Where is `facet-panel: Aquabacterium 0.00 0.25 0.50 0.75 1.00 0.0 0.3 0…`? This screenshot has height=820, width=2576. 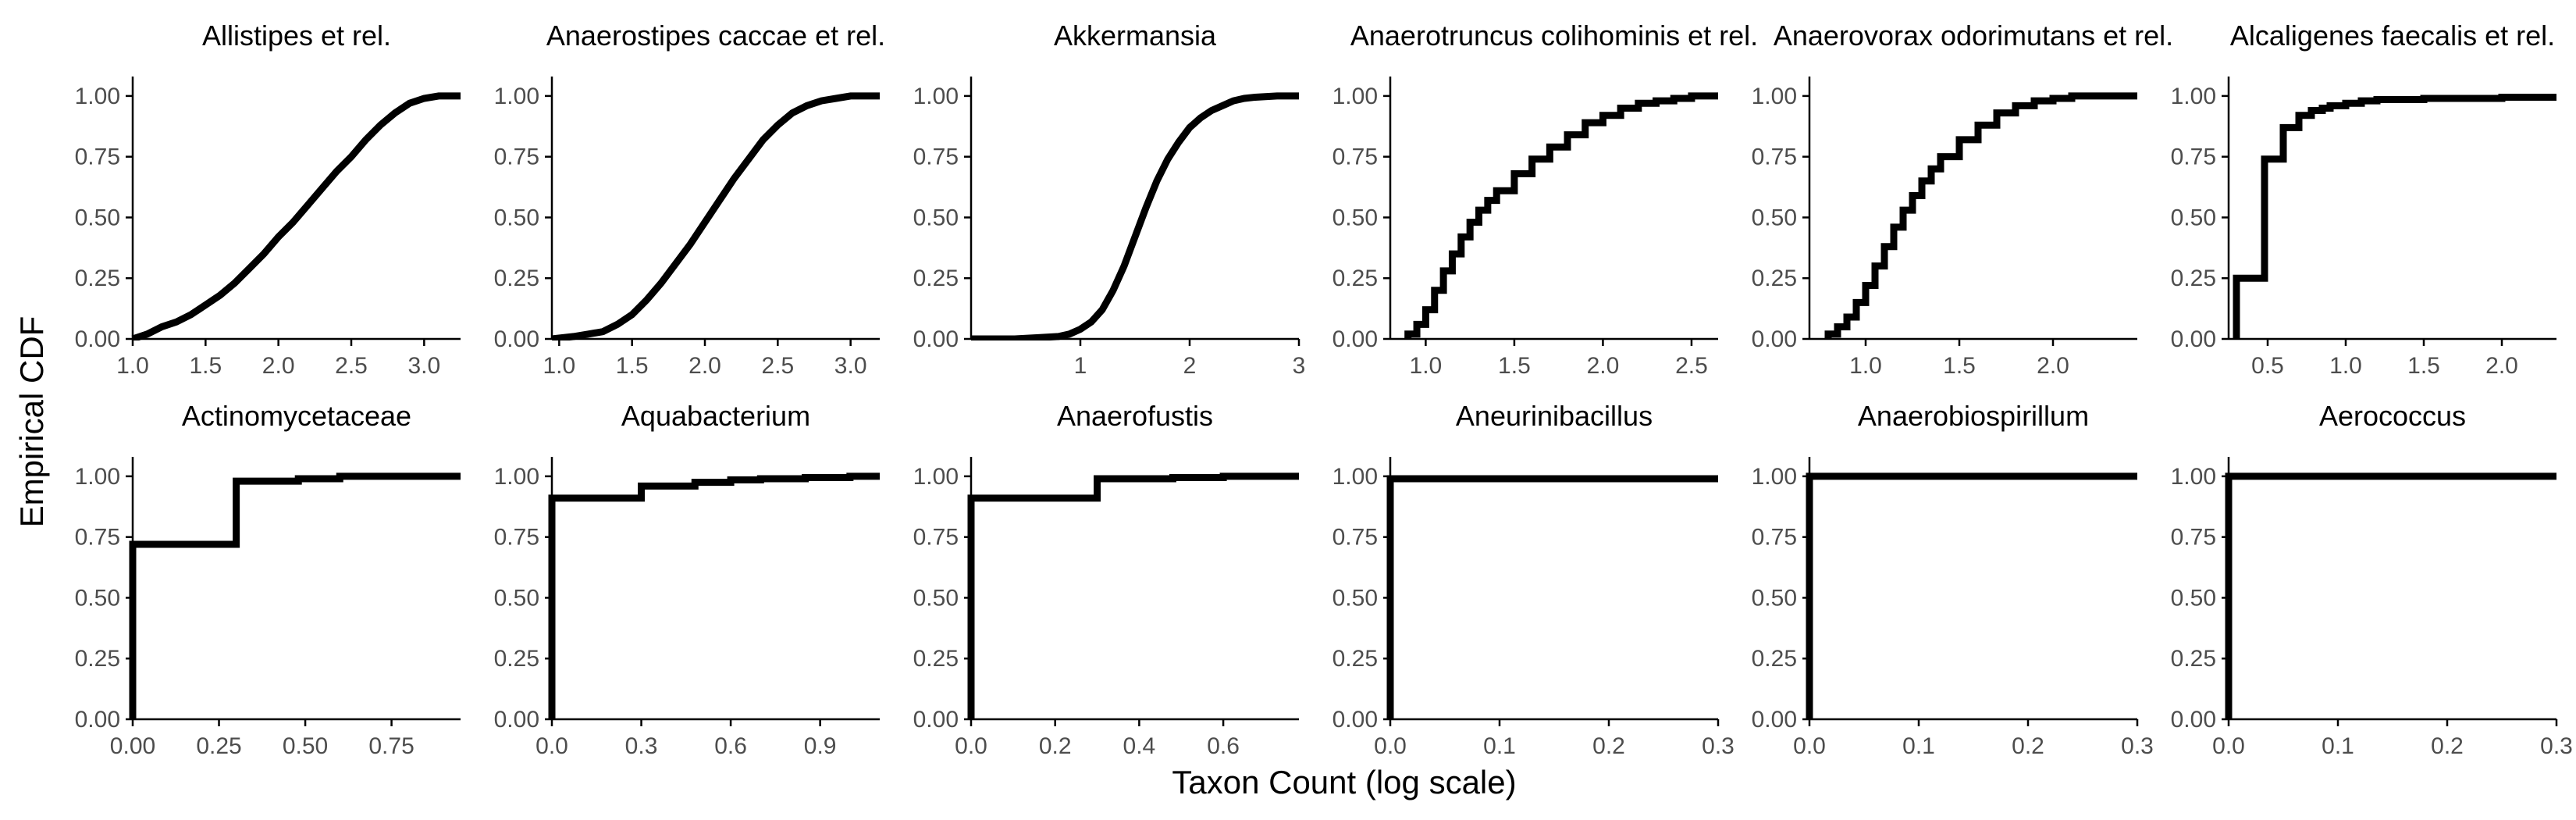
facet-panel: Aquabacterium 0.00 0.25 0.50 0.75 1.00 0.0 0.3 0… is located at coordinates (687, 579).